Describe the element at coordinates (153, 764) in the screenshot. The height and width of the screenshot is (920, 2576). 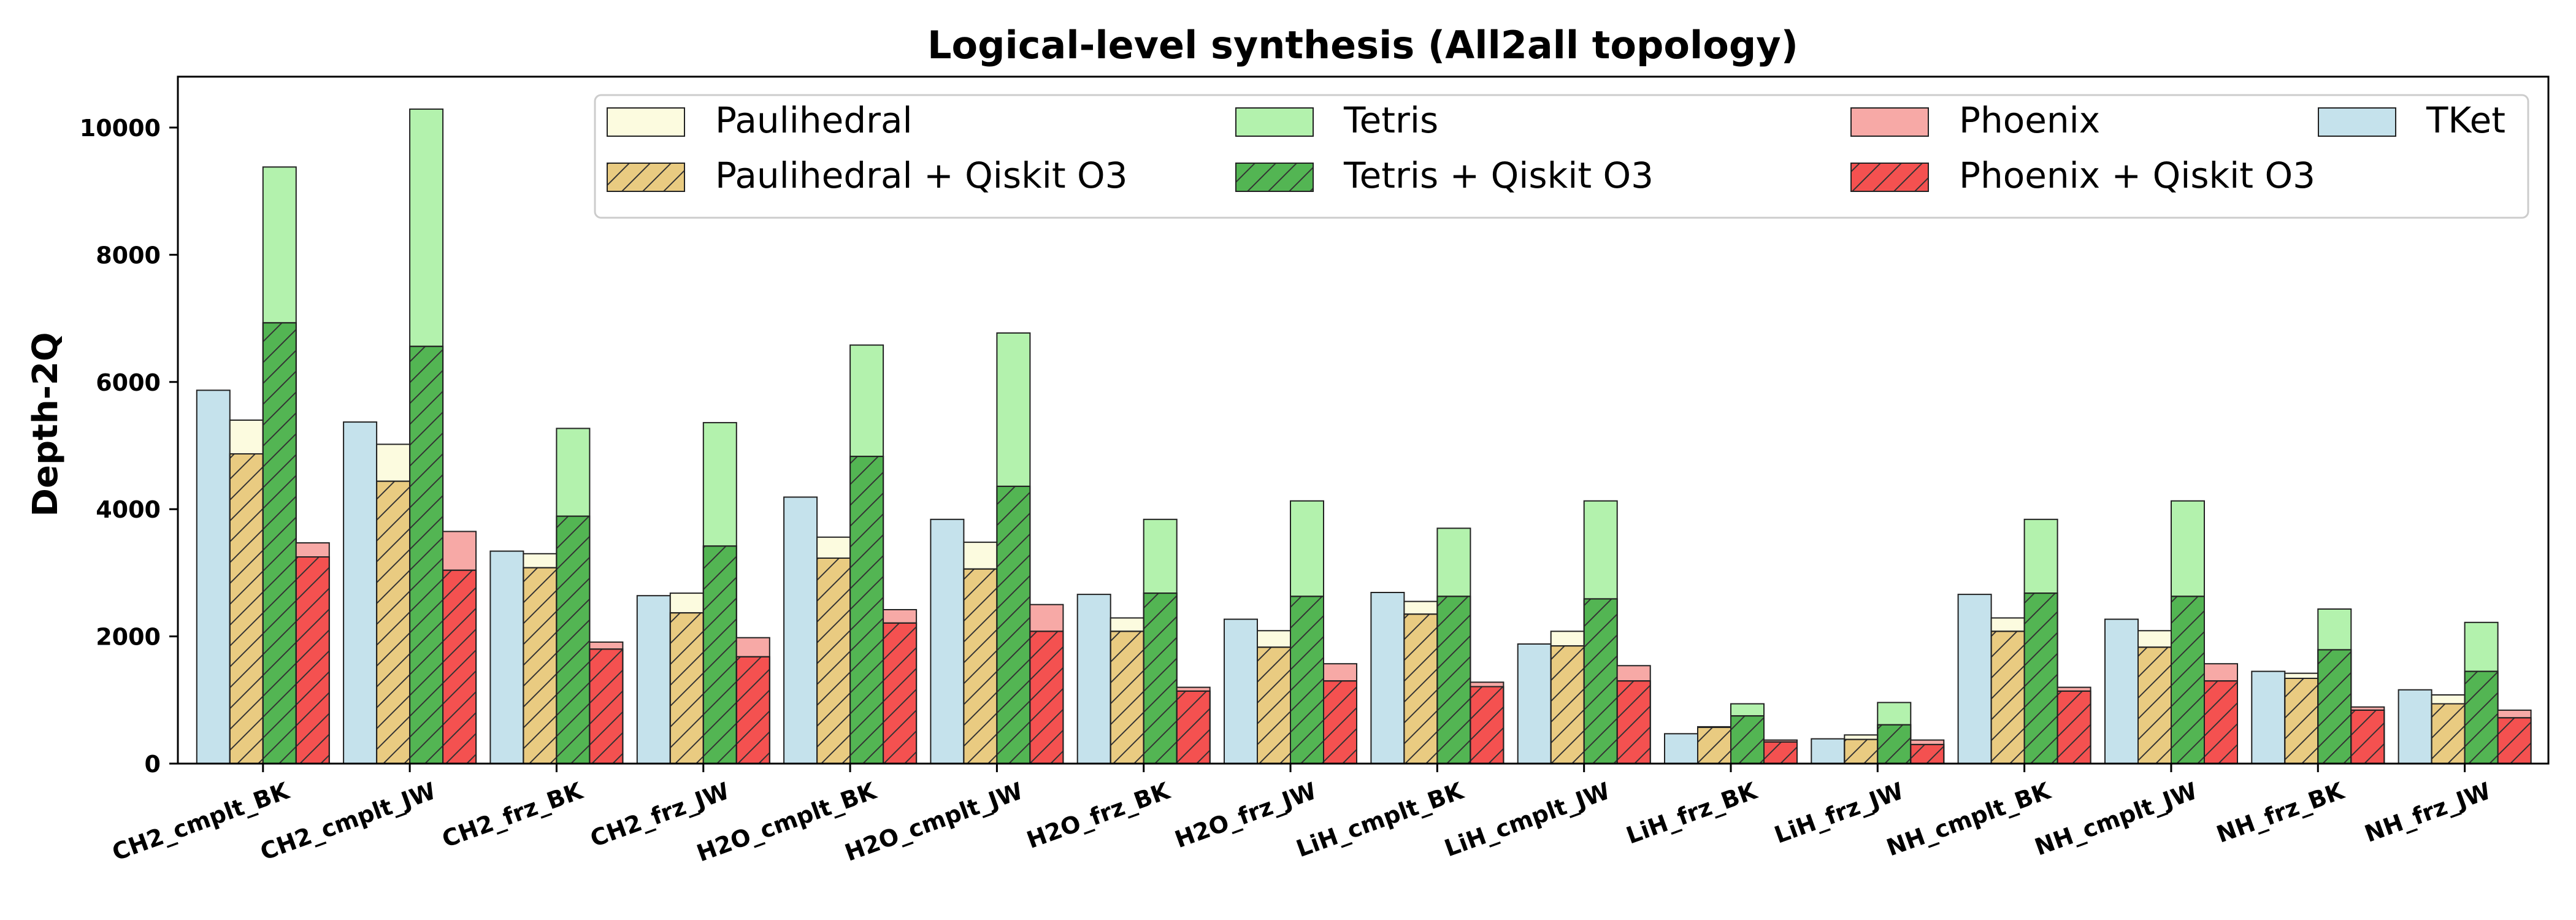
I see `y-tick-label: 0` at that location.